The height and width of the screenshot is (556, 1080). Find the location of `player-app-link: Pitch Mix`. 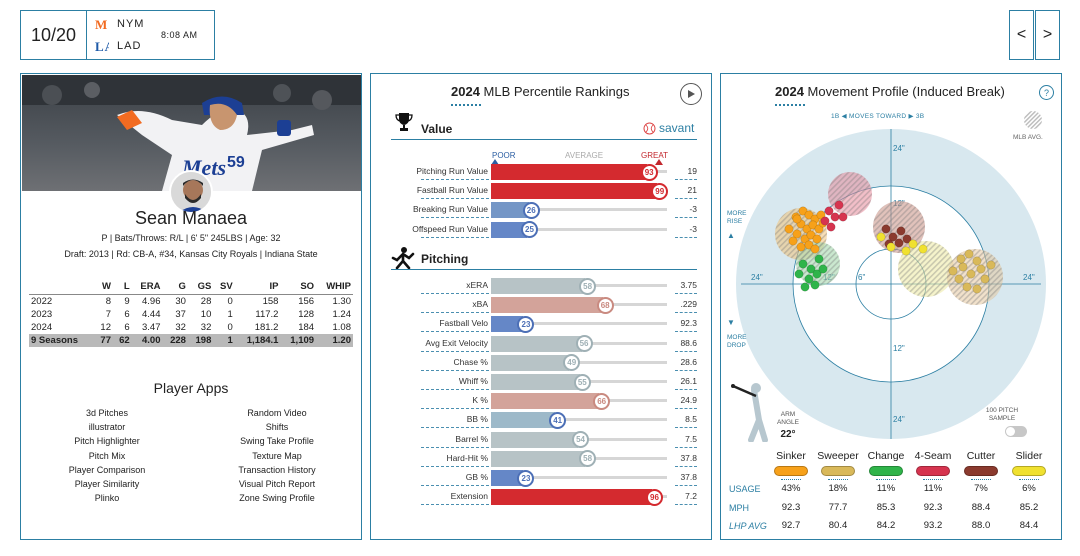

player-app-link: Pitch Mix is located at coordinates (107, 455).